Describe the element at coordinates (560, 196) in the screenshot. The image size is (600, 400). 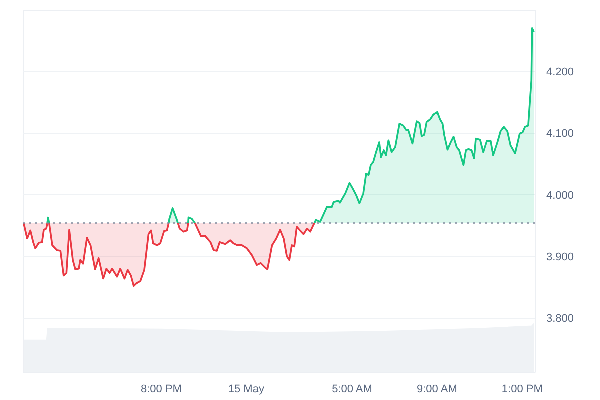
I see `y-tick-label: 4.000` at that location.